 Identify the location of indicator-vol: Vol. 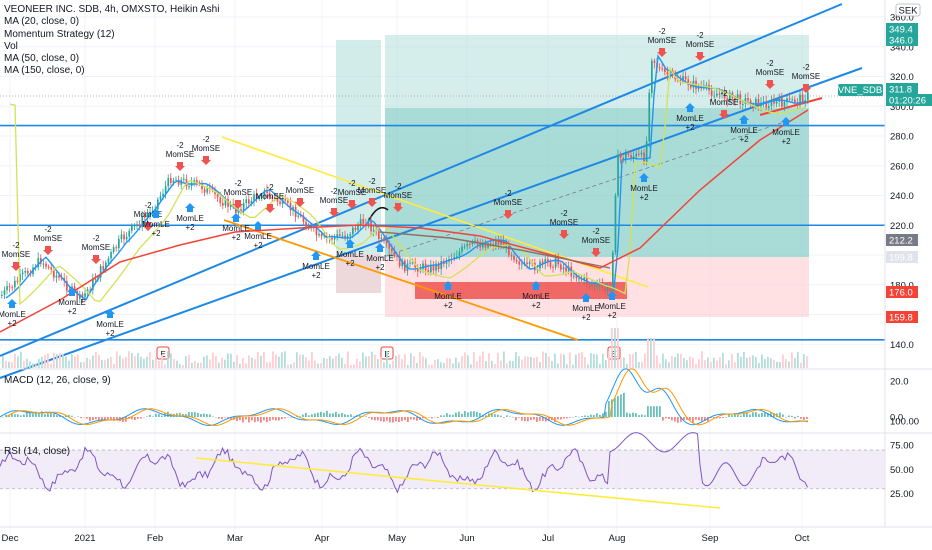
(11, 46).